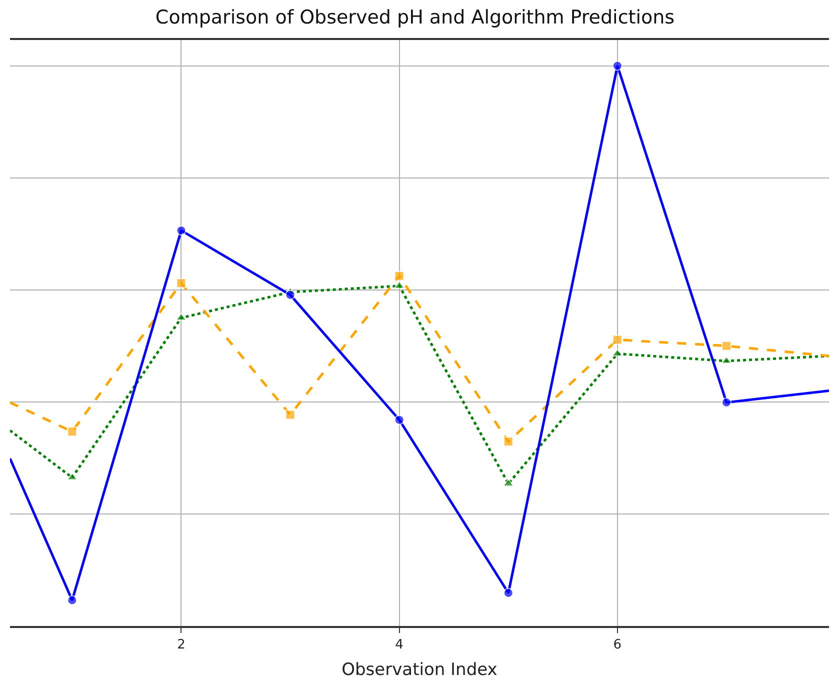 The image size is (830, 680). I want to click on chart-title: Comparison of Observed pH and Algorithm Predictions, so click(415, 17).